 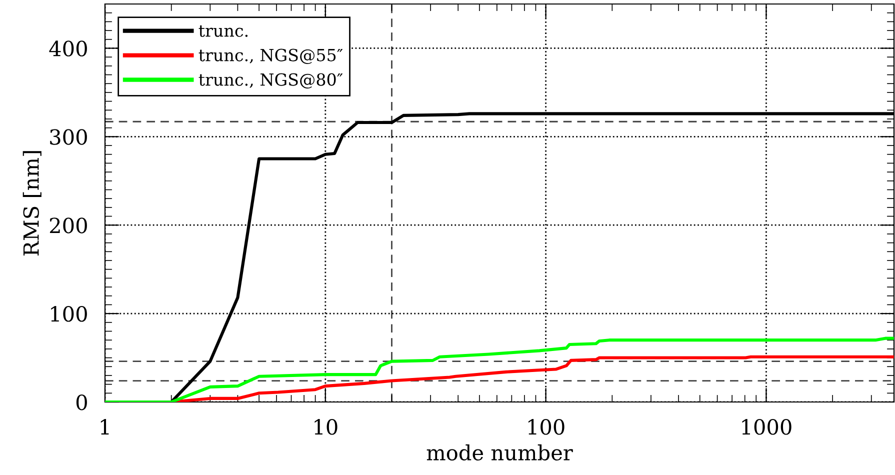 What do you see at coordinates (68, 137) in the screenshot?
I see `y-tick-label: 300` at bounding box center [68, 137].